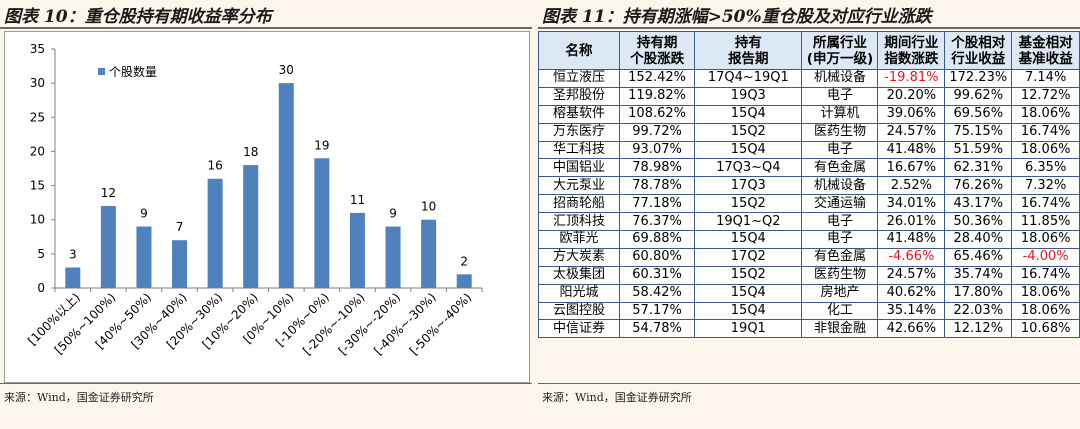 The image size is (1080, 429). I want to click on left-bottom-rule, so click(266, 383).